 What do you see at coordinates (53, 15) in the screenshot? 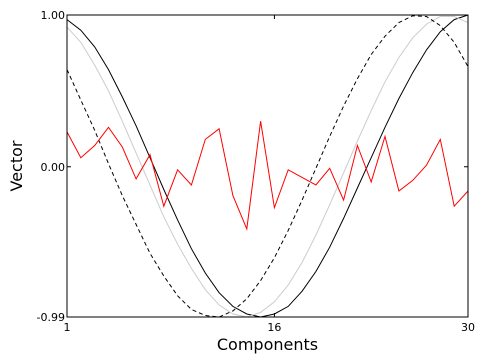
I see `y-tick-label: 1.00` at bounding box center [53, 15].